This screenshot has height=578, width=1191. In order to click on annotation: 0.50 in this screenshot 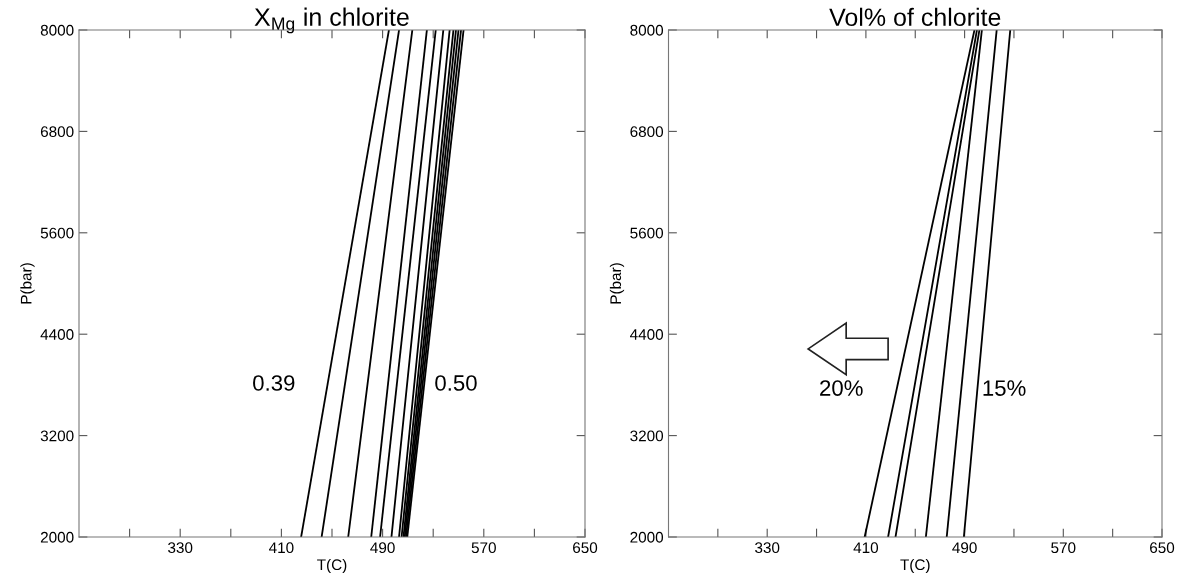, I will do `click(456, 383)`.